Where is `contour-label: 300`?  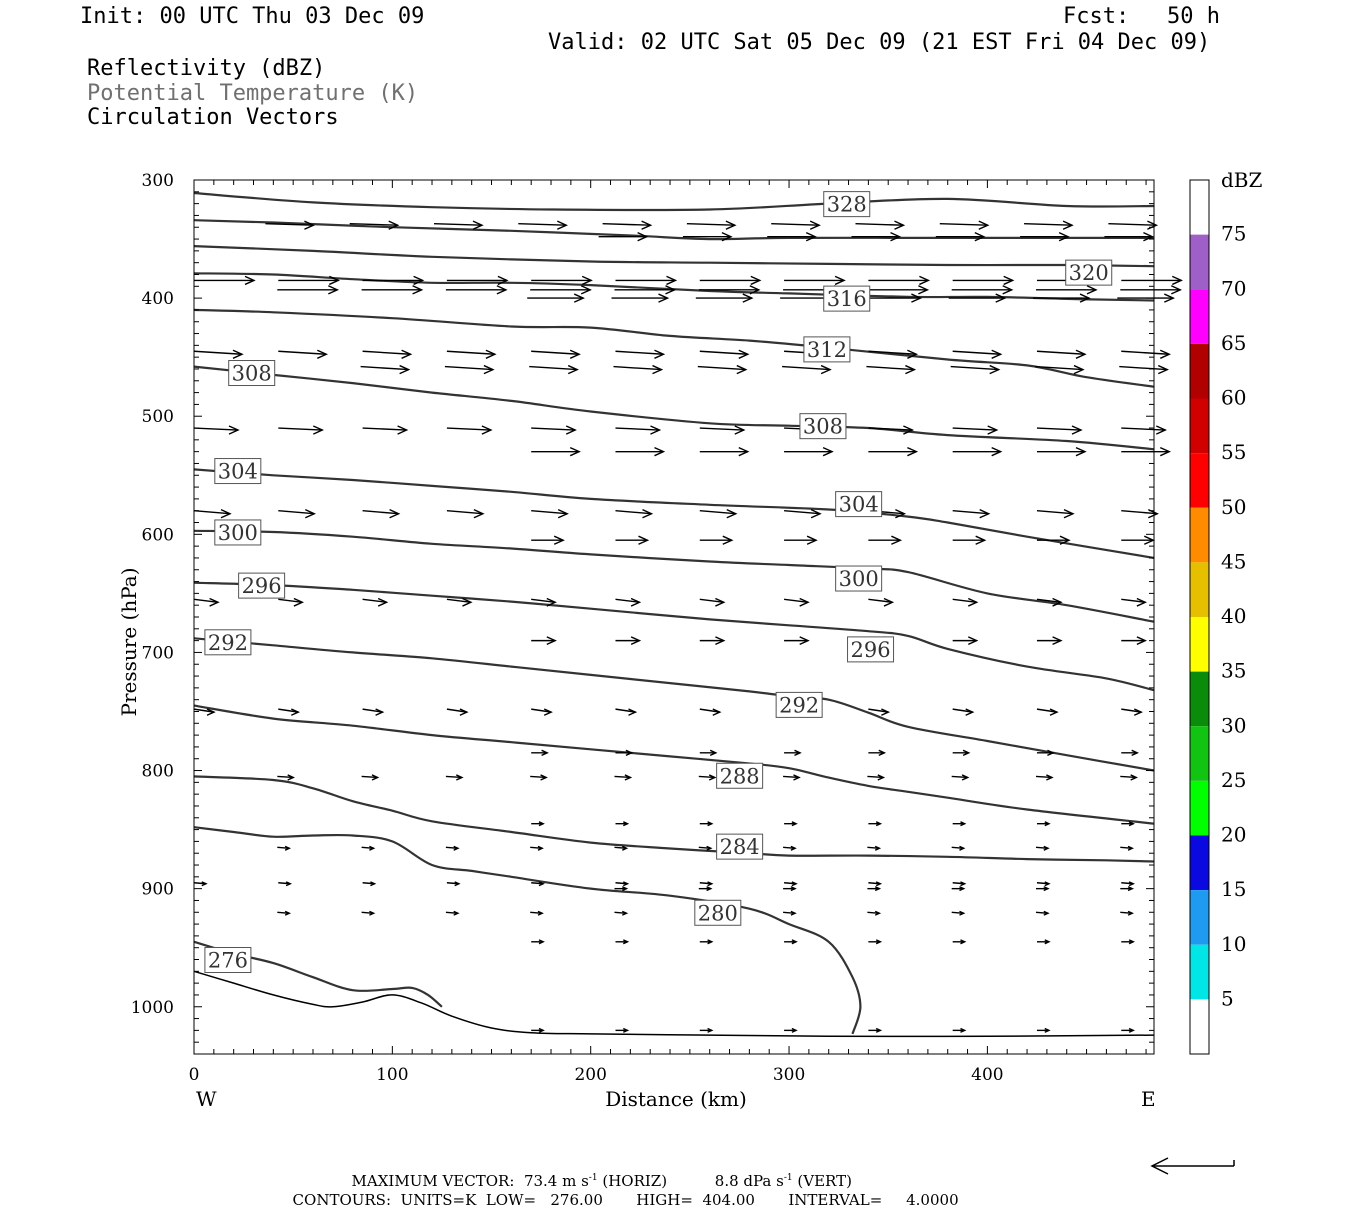 contour-label: 300 is located at coordinates (238, 533).